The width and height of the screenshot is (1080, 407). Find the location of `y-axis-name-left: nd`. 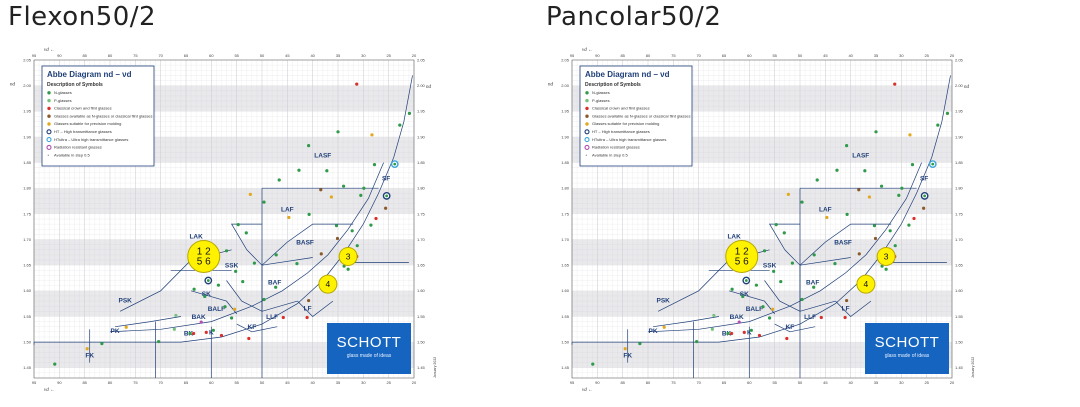

y-axis-name-left: nd is located at coordinates (551, 85).